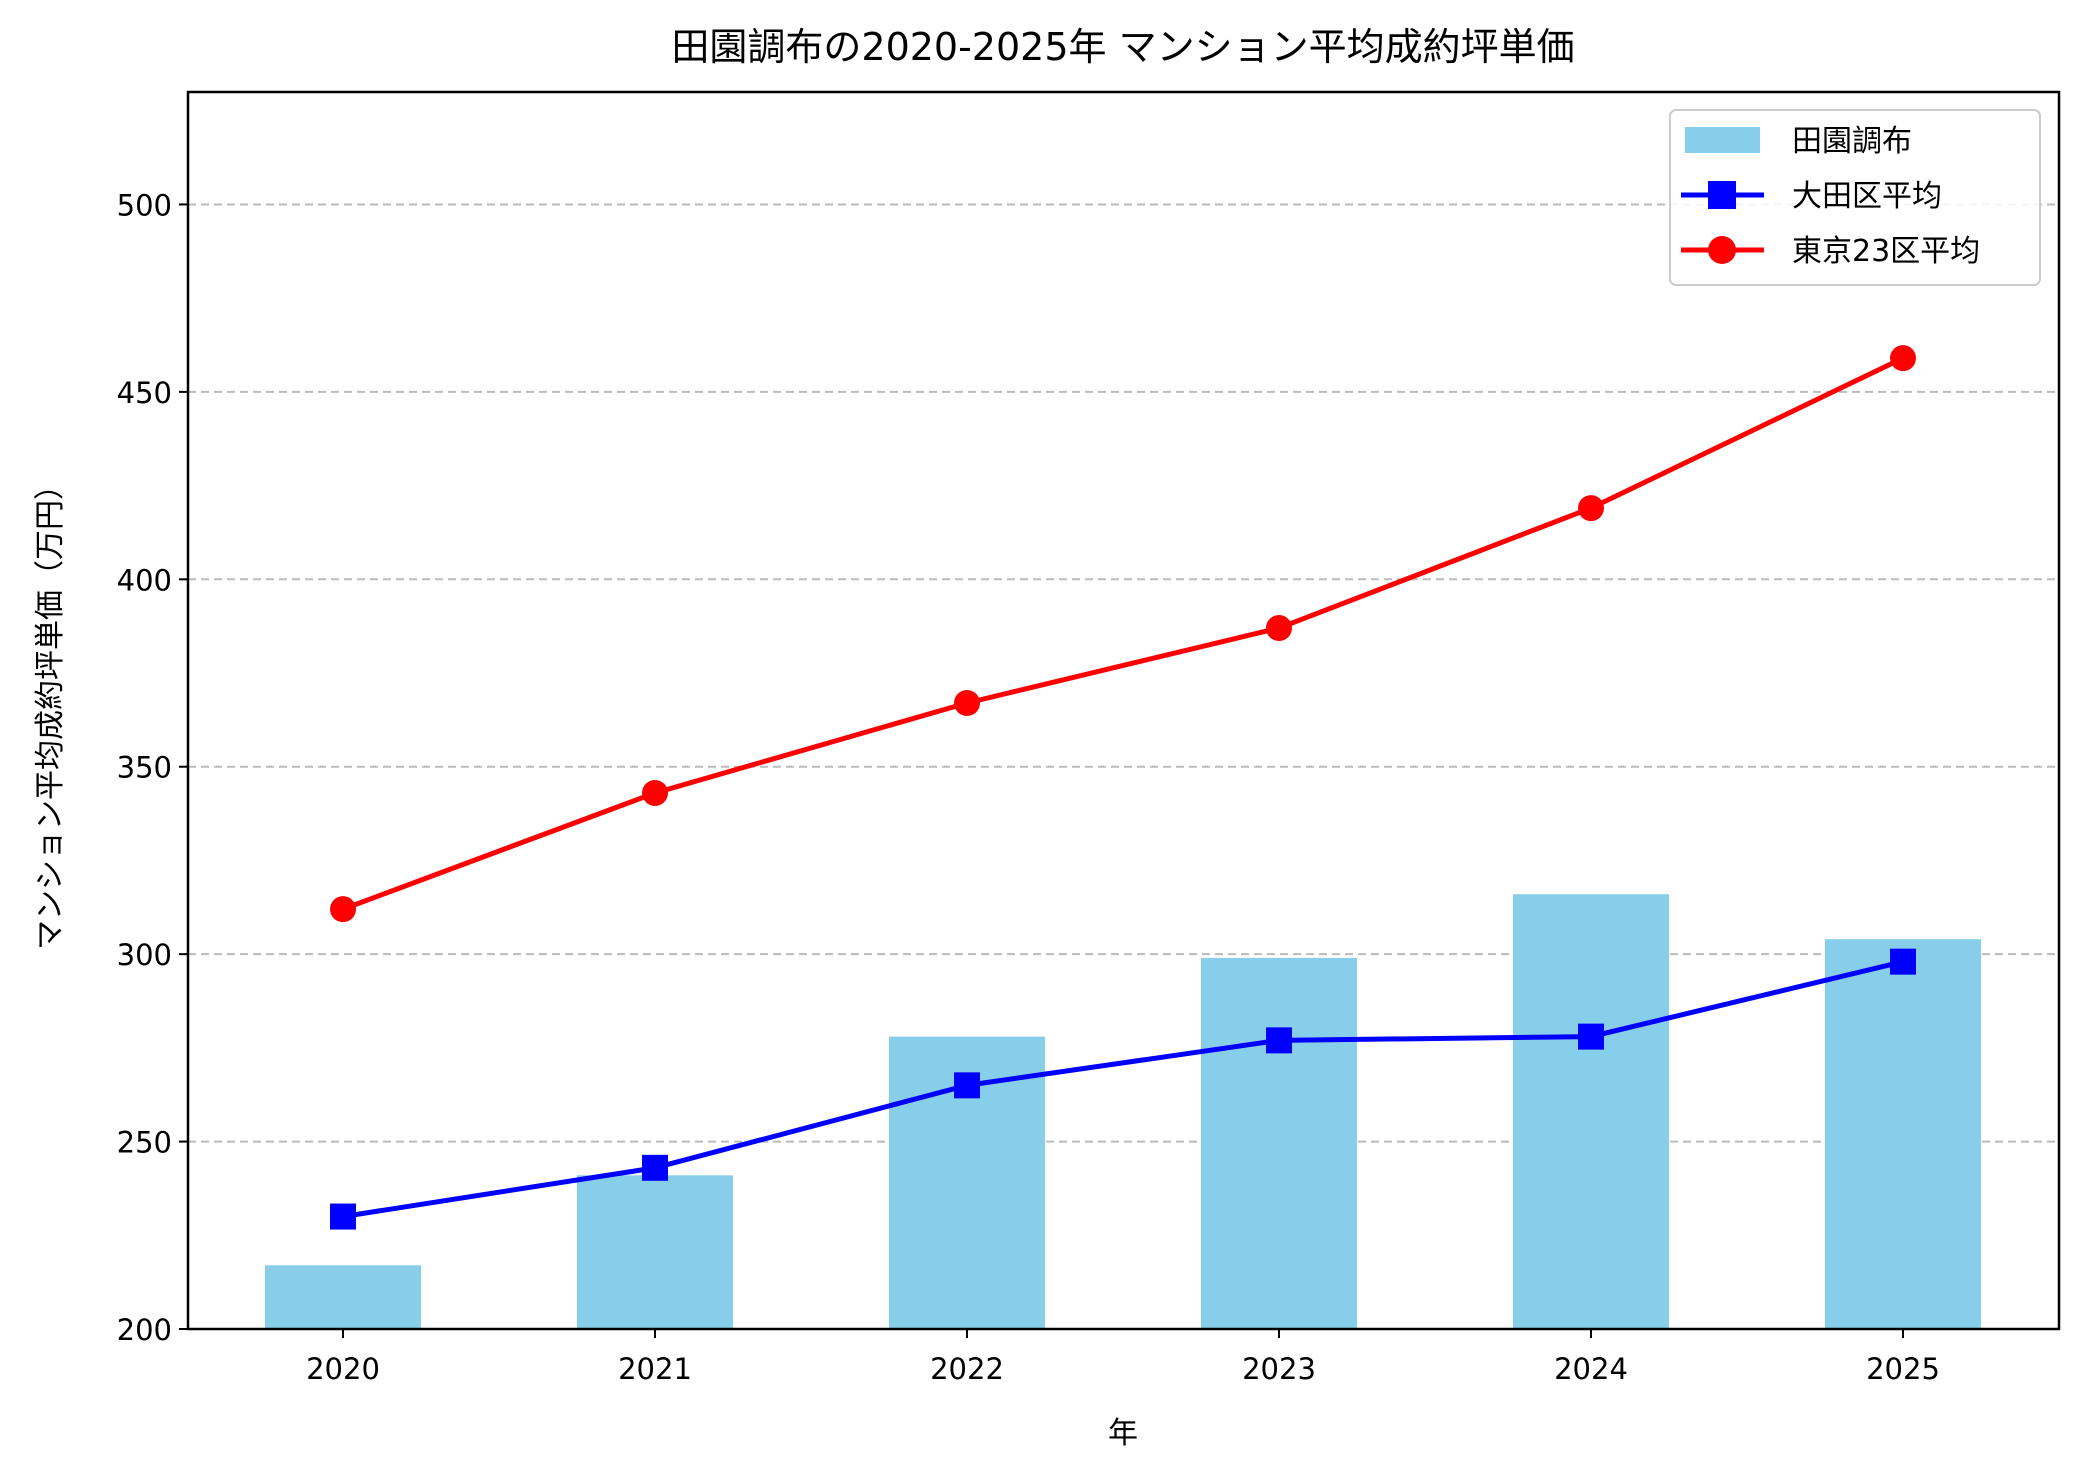 Image resolution: width=2079 pixels, height=1474 pixels. I want to click on series-line, so click(1123, 1089).